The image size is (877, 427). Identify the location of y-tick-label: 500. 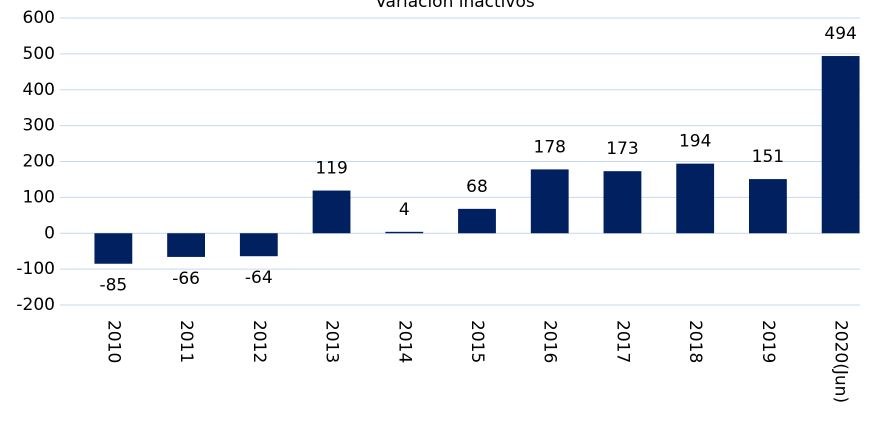
(39, 54).